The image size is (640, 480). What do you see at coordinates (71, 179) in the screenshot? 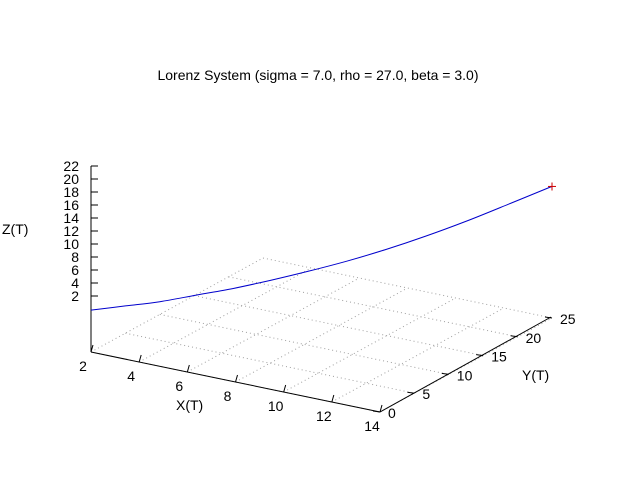
I see `z-tick-label: 20` at bounding box center [71, 179].